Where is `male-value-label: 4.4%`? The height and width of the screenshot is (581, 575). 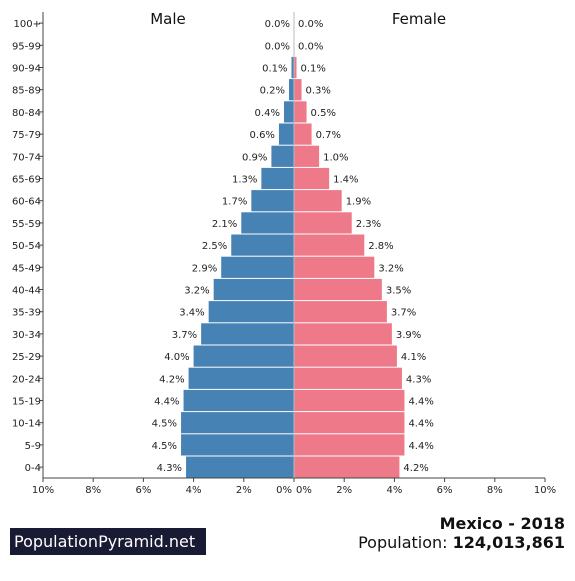 male-value-label: 4.4% is located at coordinates (166, 402).